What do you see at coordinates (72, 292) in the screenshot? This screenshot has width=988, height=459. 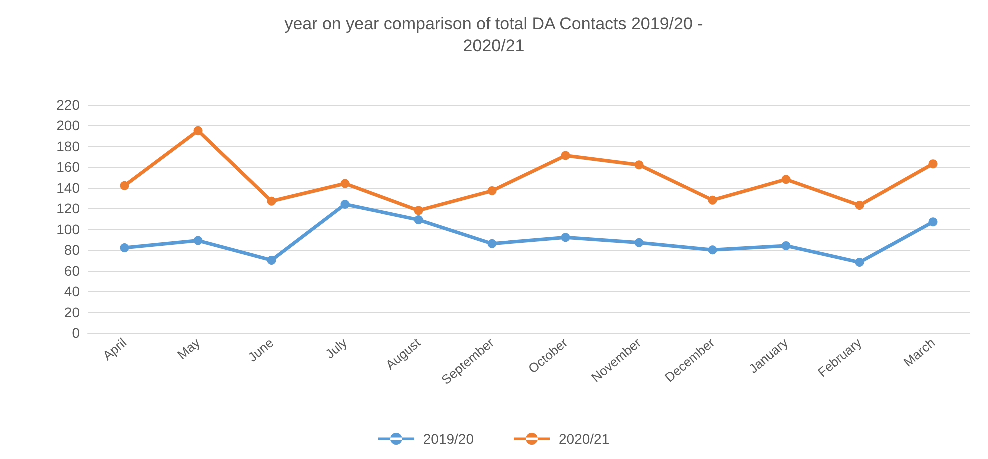 I see `y-tick-label: 40` at bounding box center [72, 292].